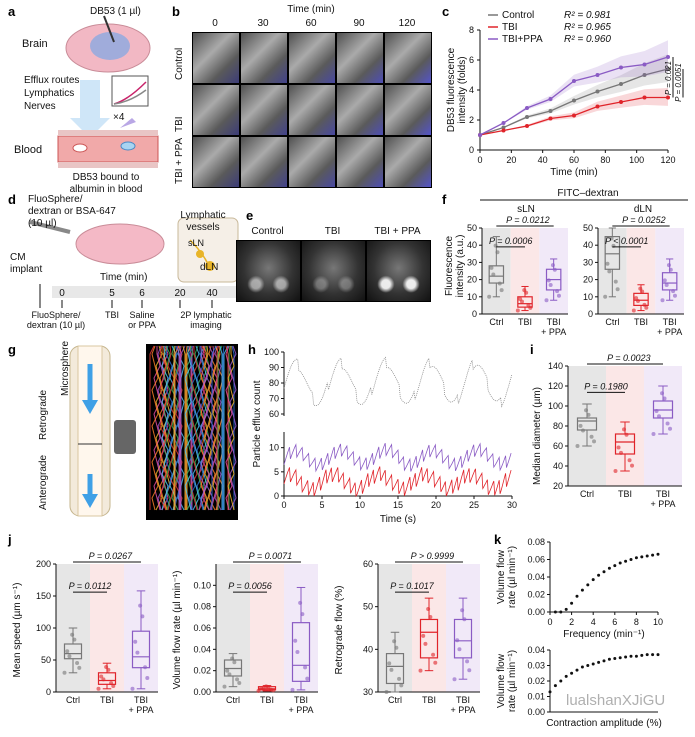 The image size is (695, 737). What do you see at coordinates (215, 23) in the screenshot?
I see `b-time-0: 0` at bounding box center [215, 23].